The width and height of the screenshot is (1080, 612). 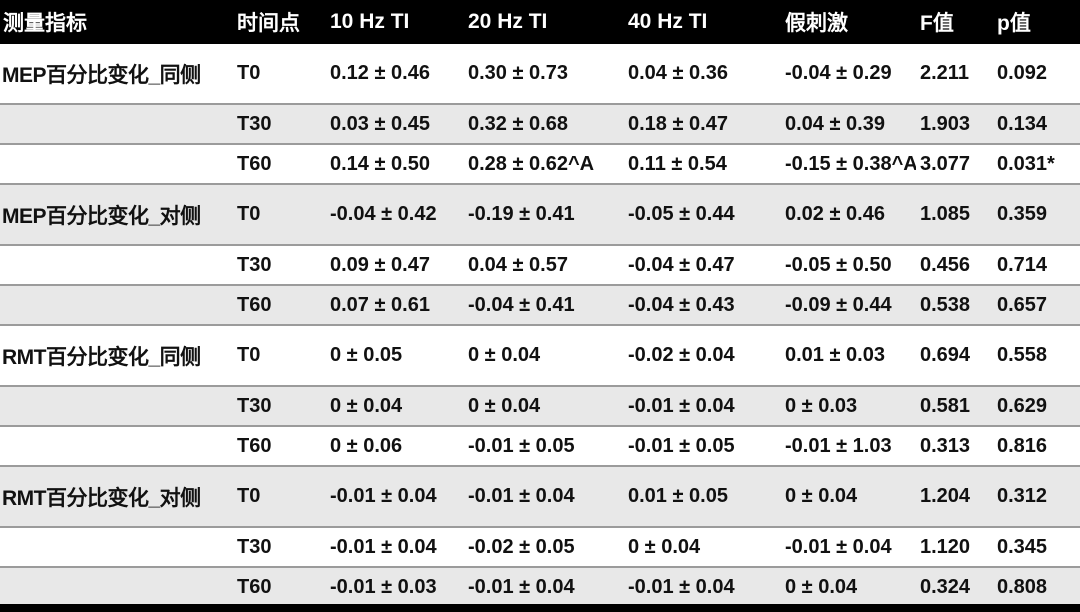 I want to click on table-bottom-border, so click(x=540, y=608).